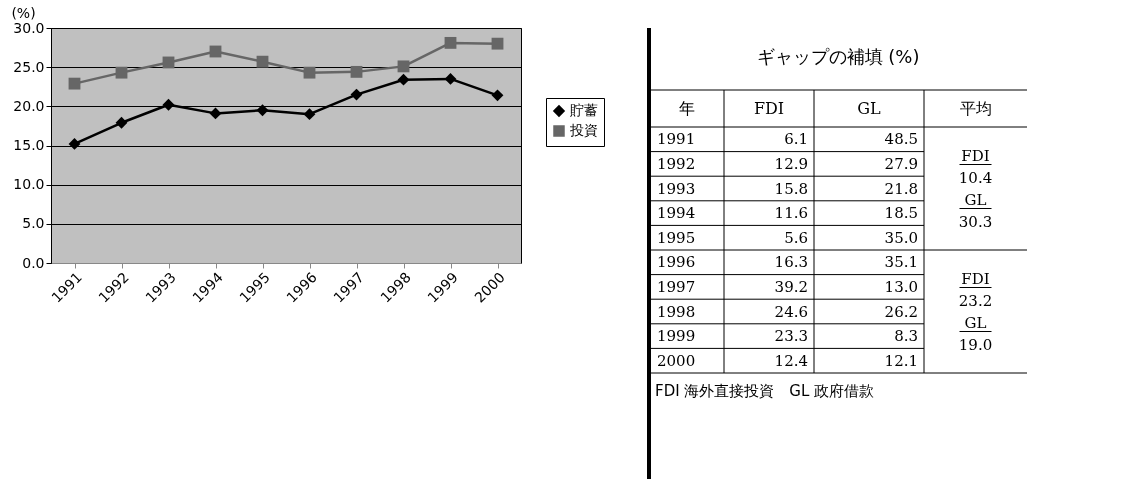 This screenshot has width=1130, height=479. Describe the element at coordinates (676, 237) in the screenshot. I see `y-tick-label: 1995` at that location.